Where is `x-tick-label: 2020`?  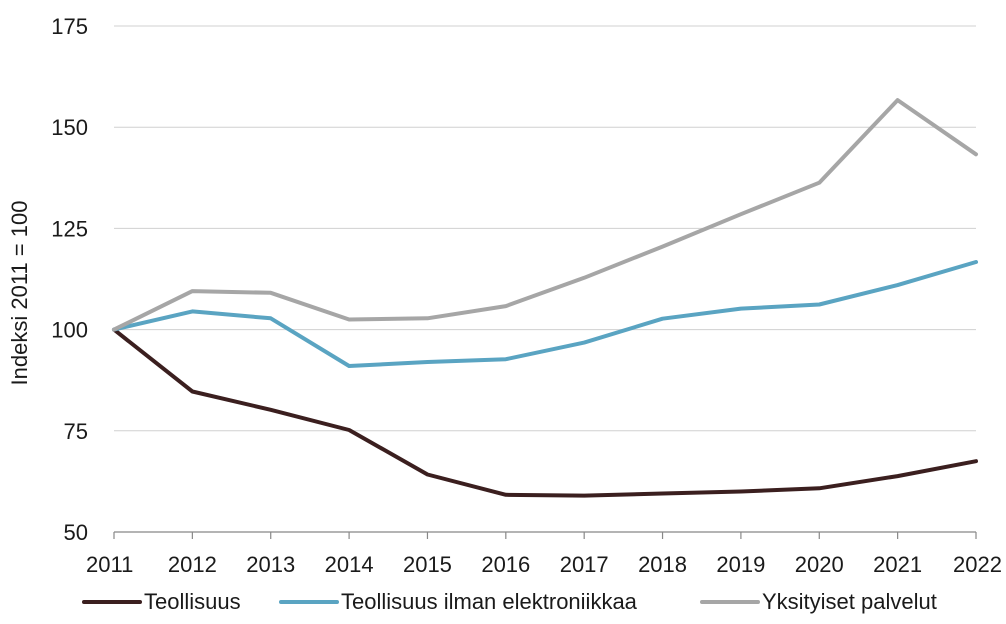
x-tick-label: 2020 is located at coordinates (819, 564).